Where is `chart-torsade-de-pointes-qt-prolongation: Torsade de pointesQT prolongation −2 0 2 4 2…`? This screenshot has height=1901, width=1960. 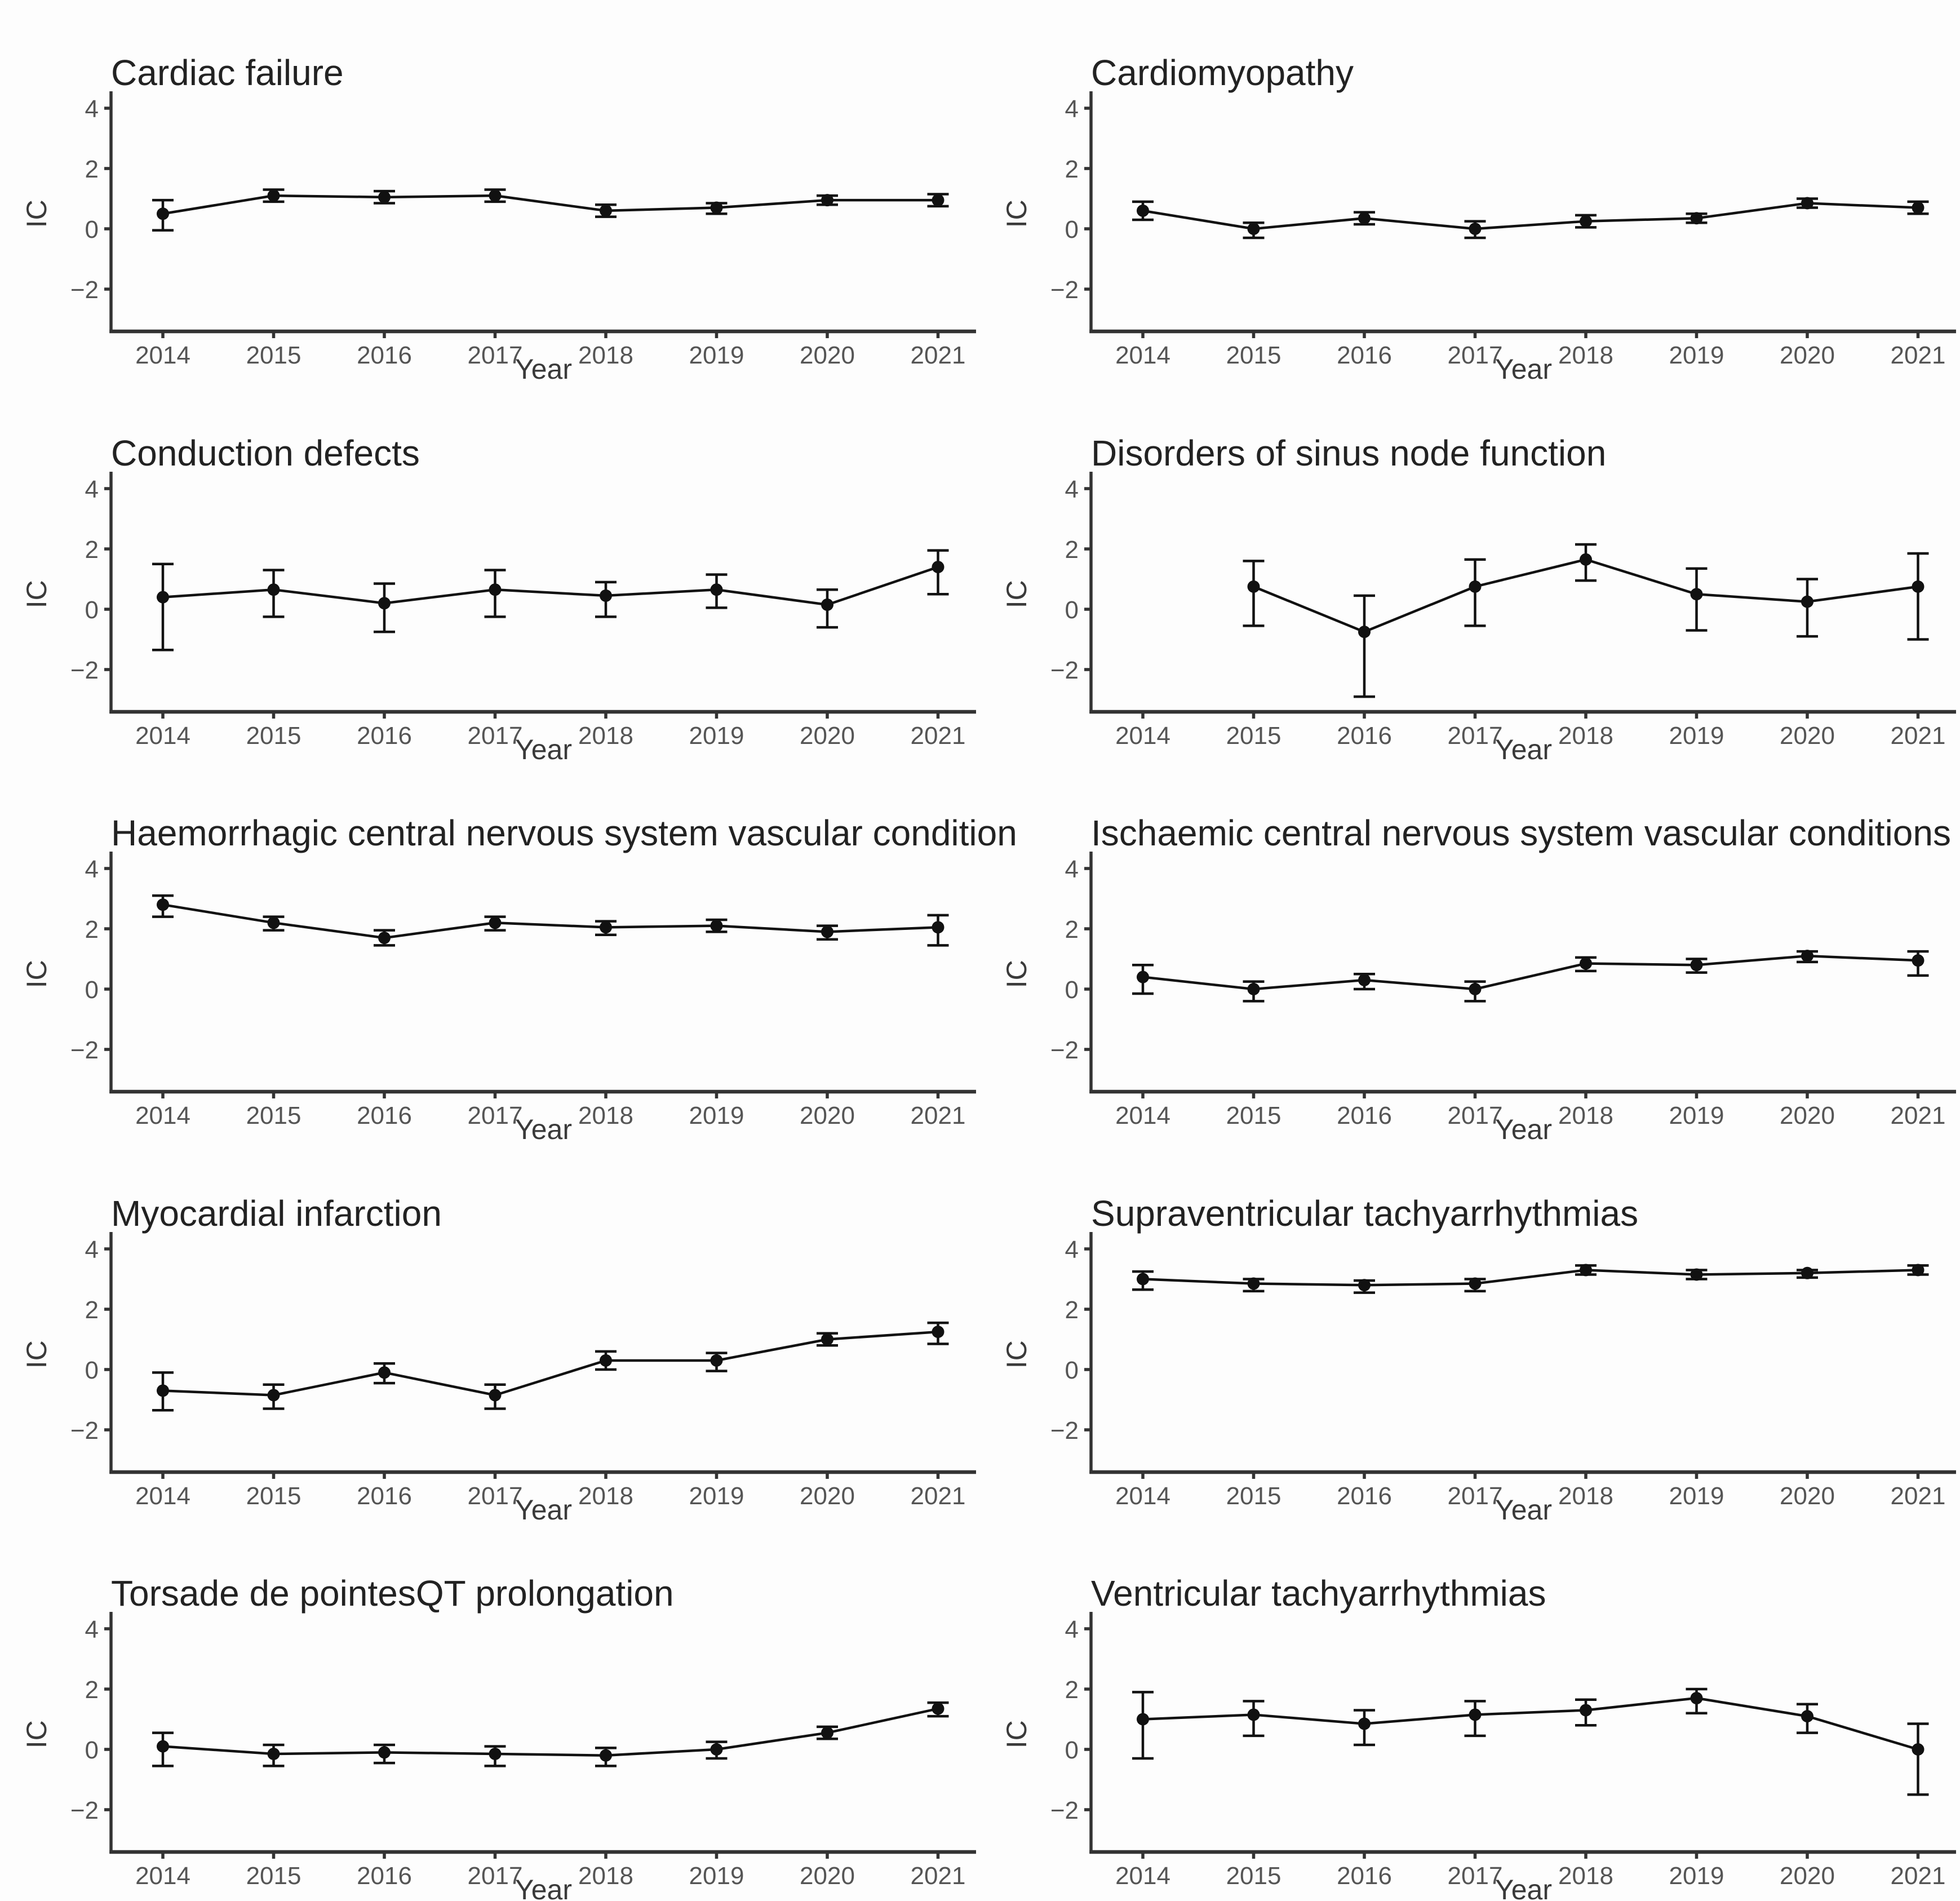 chart-torsade-de-pointes-qt-prolongation: Torsade de pointesQT prolongation −2 0 2 4 2… is located at coordinates (490, 1711).